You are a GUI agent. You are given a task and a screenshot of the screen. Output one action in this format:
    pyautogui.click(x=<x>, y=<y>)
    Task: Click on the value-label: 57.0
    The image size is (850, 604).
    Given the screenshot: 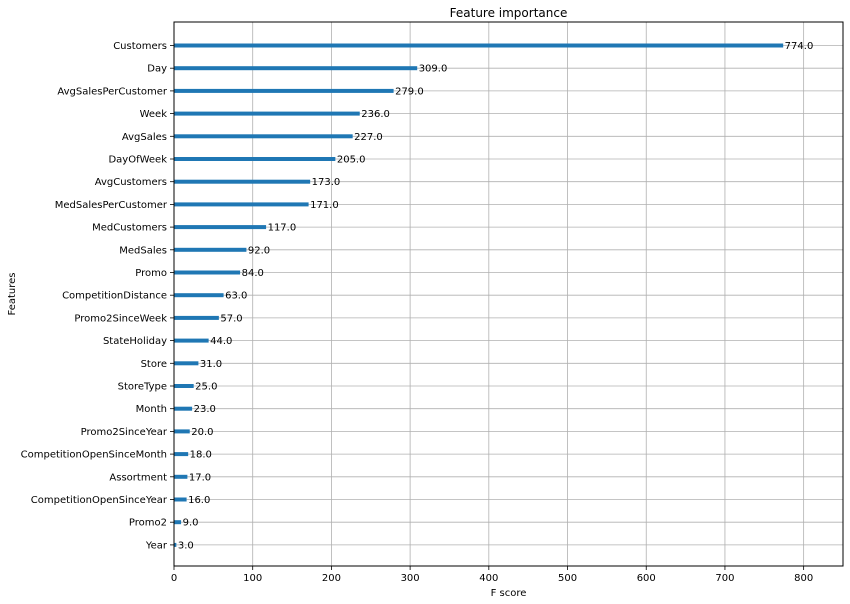 What is the action you would take?
    pyautogui.click(x=231, y=318)
    